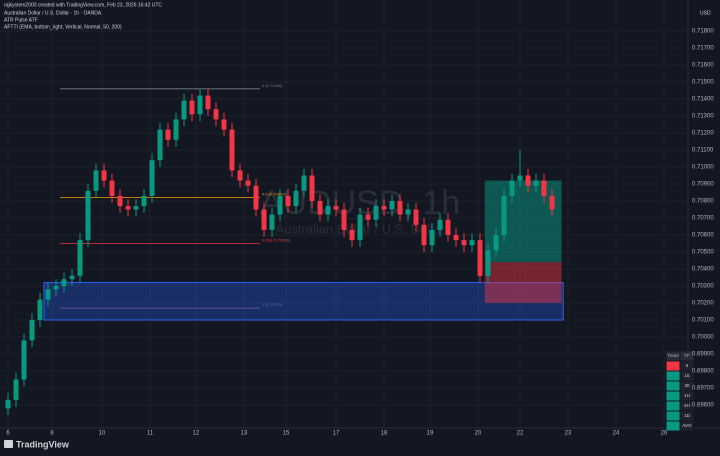  Describe the element at coordinates (244, 434) in the screenshot. I see `x-tick-label: 13` at that location.